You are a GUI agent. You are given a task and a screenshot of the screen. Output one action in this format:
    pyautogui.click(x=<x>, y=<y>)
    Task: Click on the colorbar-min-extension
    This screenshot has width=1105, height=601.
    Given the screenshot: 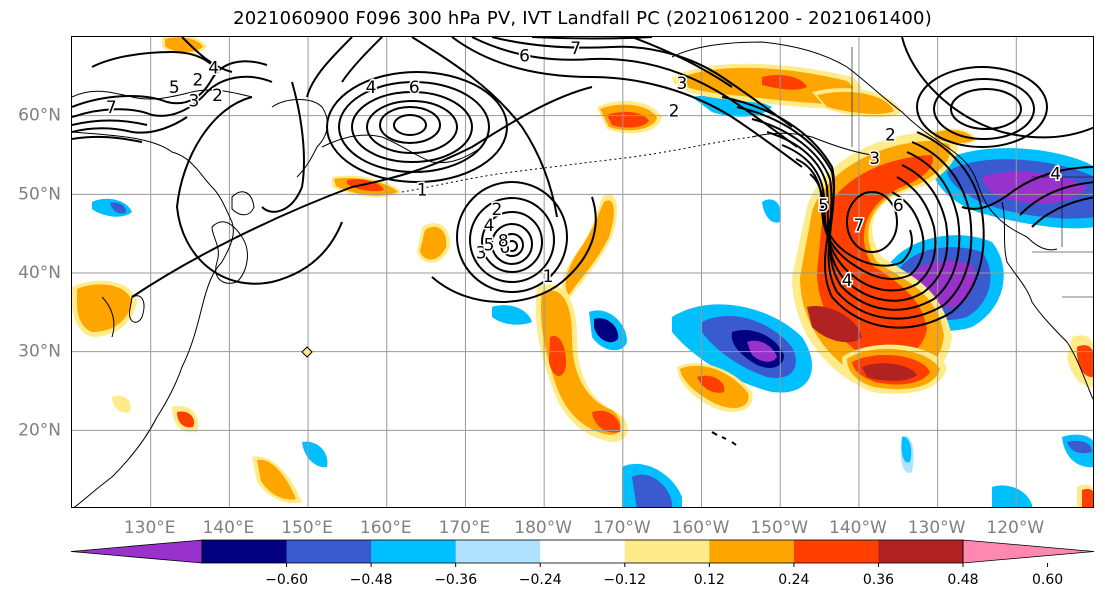 What is the action you would take?
    pyautogui.click(x=136, y=551)
    